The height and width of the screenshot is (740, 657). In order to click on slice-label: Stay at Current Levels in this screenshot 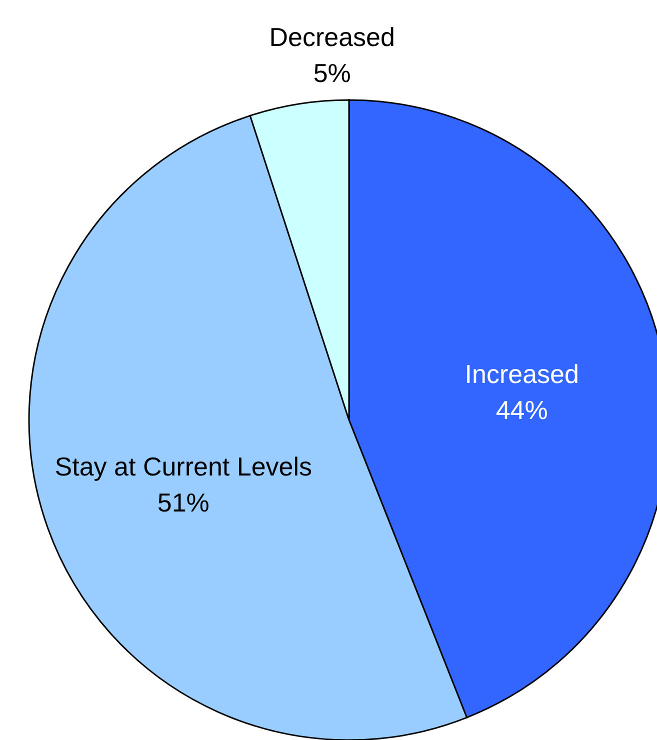, I will do `click(183, 467)`.